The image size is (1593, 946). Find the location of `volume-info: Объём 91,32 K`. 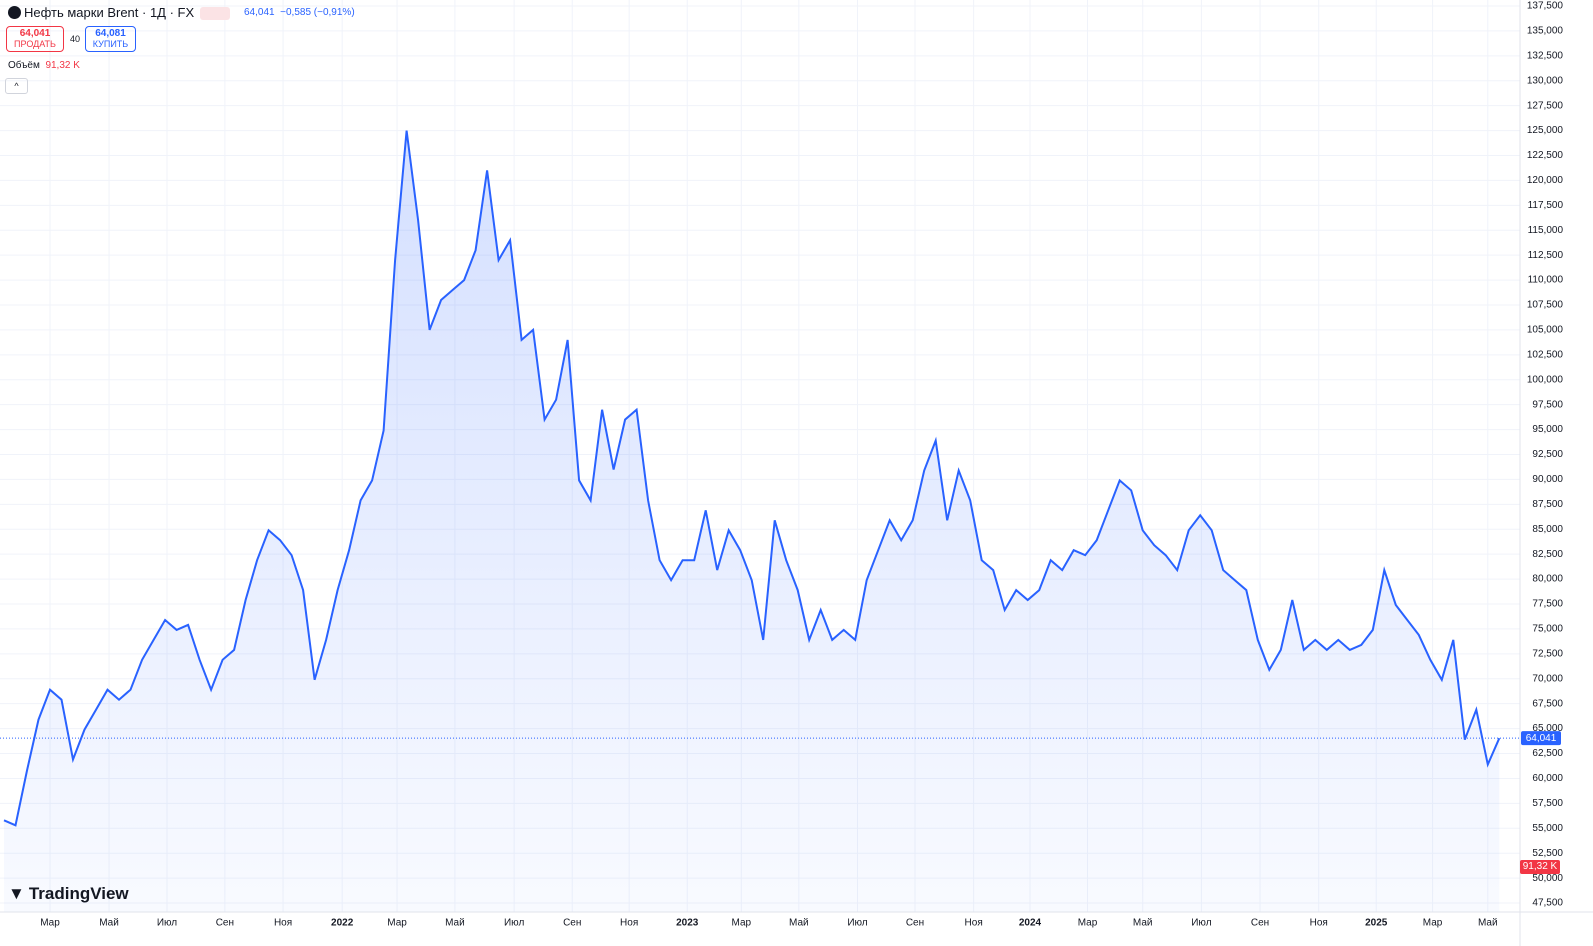

volume-info: Объём 91,32 K is located at coordinates (44, 65).